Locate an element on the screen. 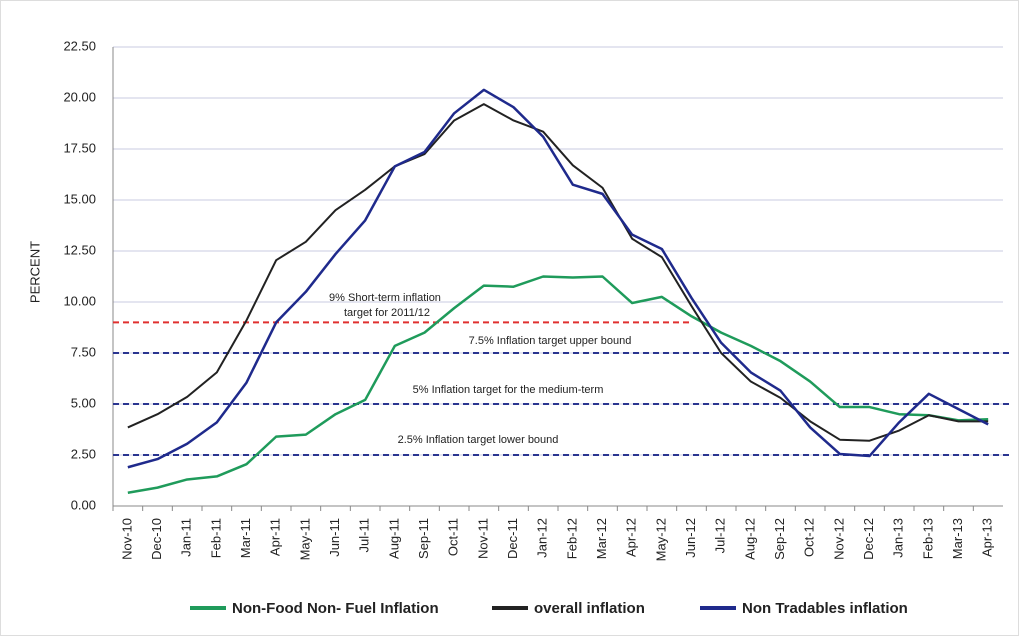 The image size is (1019, 636). reference-label: 2.5% Inflation target lower bound is located at coordinates (478, 440).